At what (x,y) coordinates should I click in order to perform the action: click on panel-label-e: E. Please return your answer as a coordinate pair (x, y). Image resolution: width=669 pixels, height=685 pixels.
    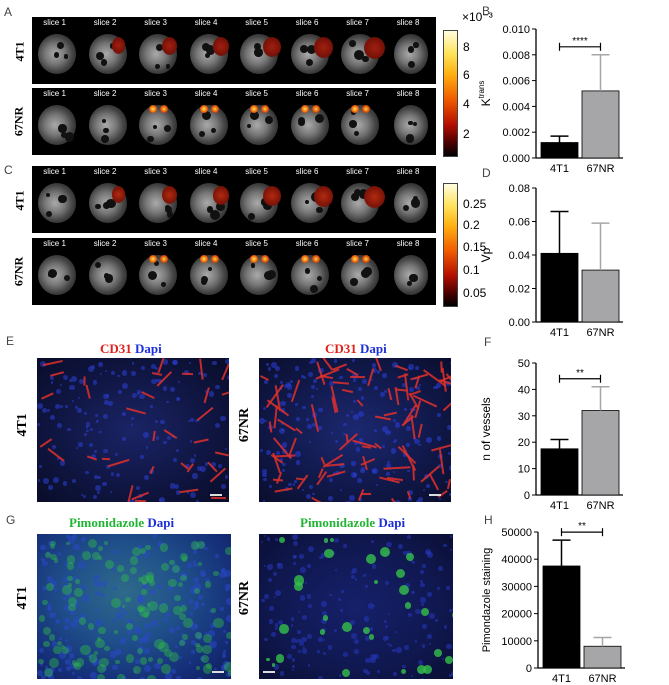
    Looking at the image, I should click on (10, 341).